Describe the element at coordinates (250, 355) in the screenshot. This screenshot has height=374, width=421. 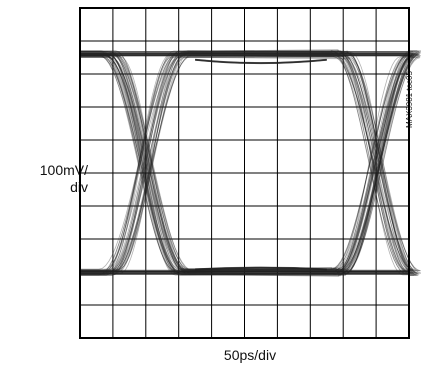
I see `horizontal-scale-label: 50ps/div` at that location.